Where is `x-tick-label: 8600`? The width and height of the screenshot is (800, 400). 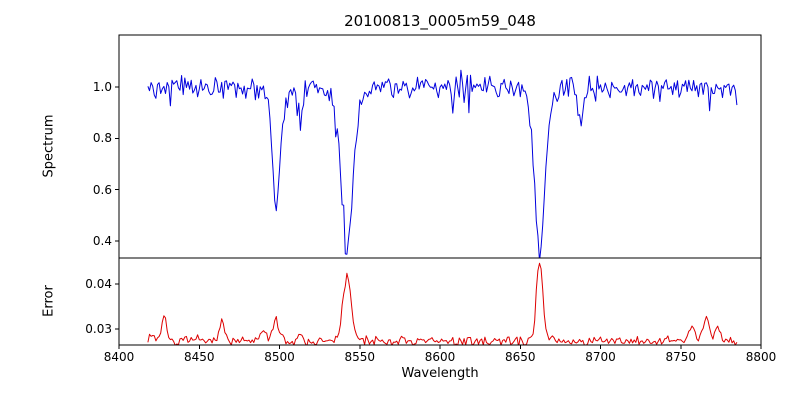 x-tick-label: 8600 is located at coordinates (440, 357).